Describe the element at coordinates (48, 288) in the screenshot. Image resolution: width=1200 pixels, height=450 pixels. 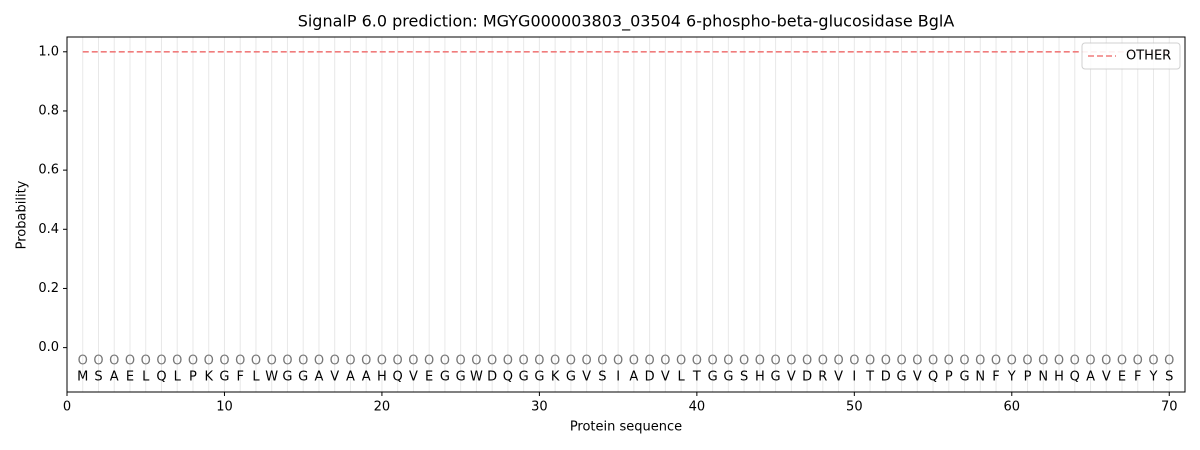
I see `y-tick-label: 0.2` at that location.